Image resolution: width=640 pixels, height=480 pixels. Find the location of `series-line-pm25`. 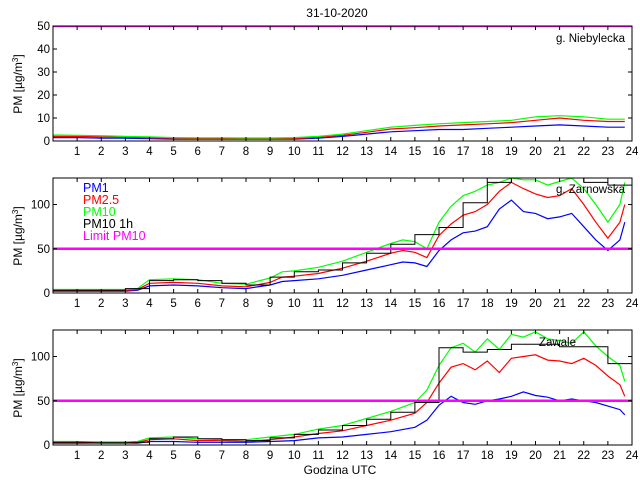

series-line-pm25 is located at coordinates (339, 128).